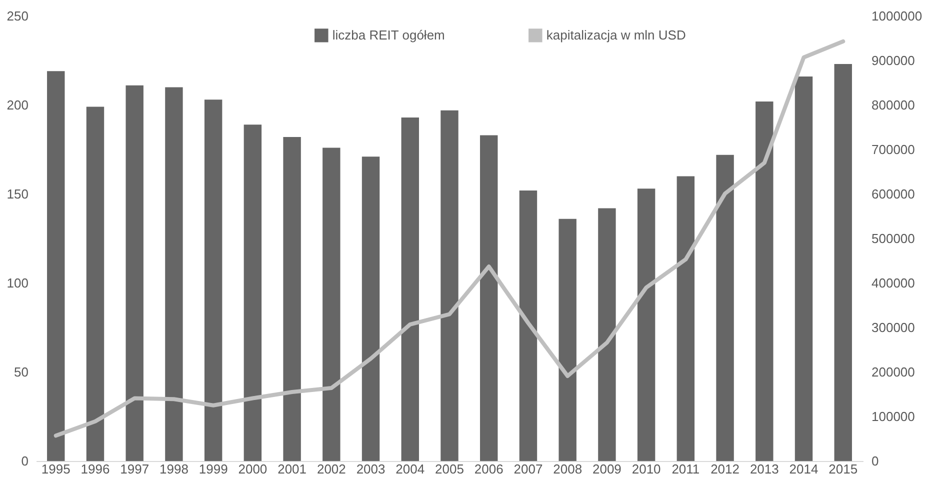 The image size is (928, 482). Describe the element at coordinates (897, 16) in the screenshot. I see `y2-tick-label: 1000000` at that location.